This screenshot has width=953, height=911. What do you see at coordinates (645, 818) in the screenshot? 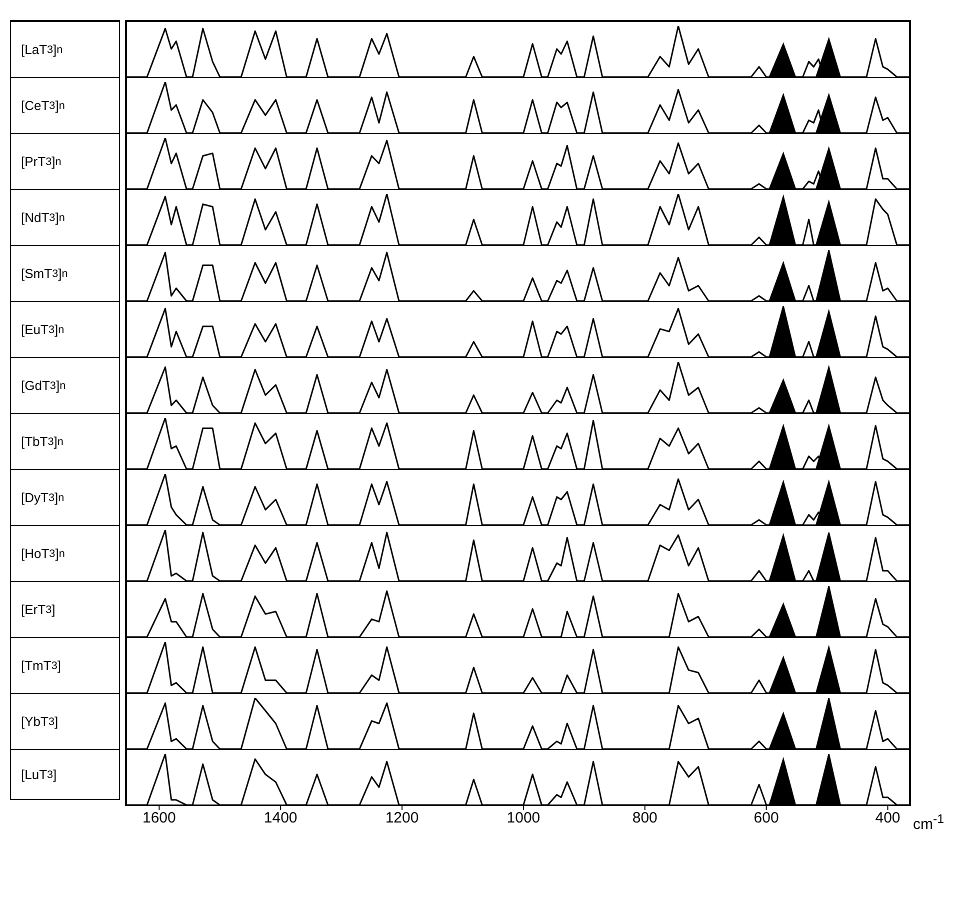
I see `x-tick-label: 800` at bounding box center [645, 818].